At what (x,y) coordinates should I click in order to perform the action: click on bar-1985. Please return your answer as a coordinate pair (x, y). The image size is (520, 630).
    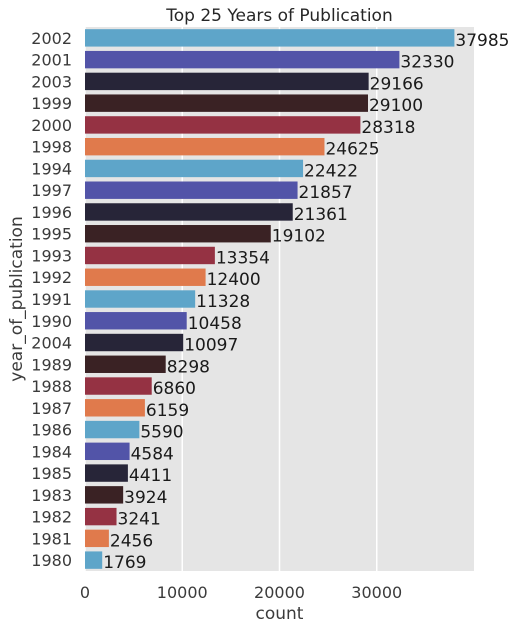
    Looking at the image, I should click on (106, 473).